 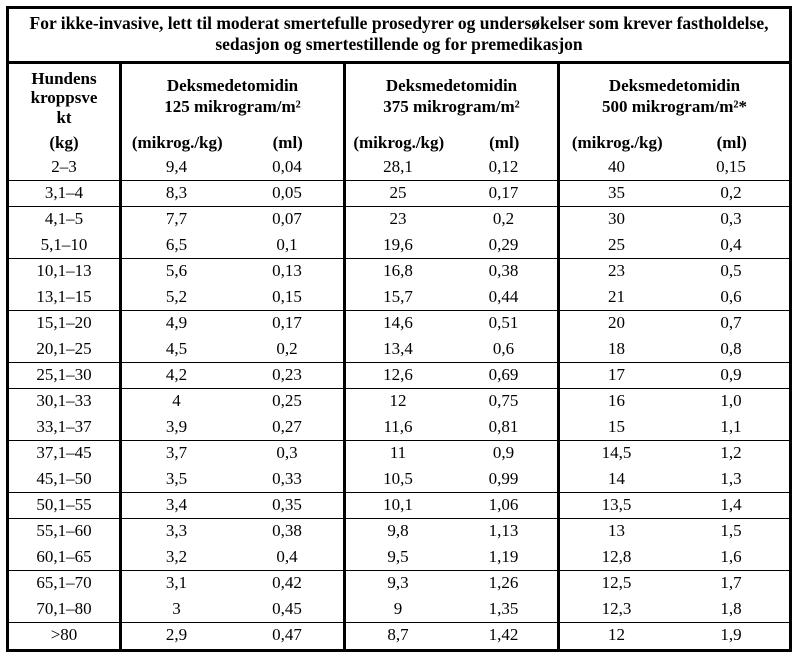 What do you see at coordinates (396, 427) in the screenshot?
I see `dose-value-cell: 11,6` at bounding box center [396, 427].